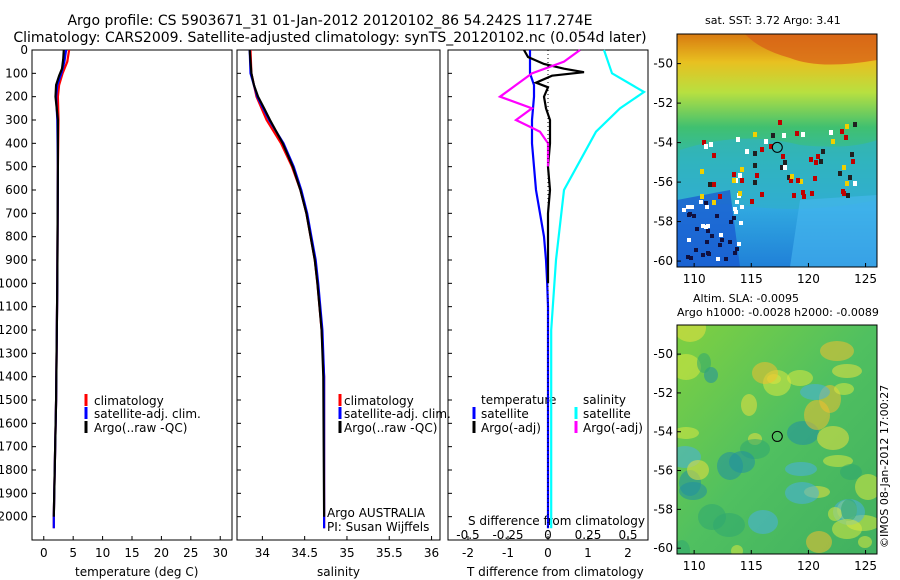 The image size is (900, 580). I want to click on sla-map-image, so click(777, 439).